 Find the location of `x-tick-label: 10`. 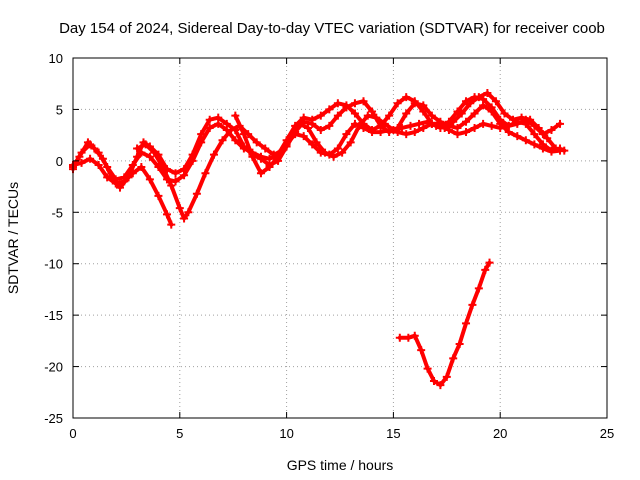

x-tick-label: 10 is located at coordinates (286, 433).